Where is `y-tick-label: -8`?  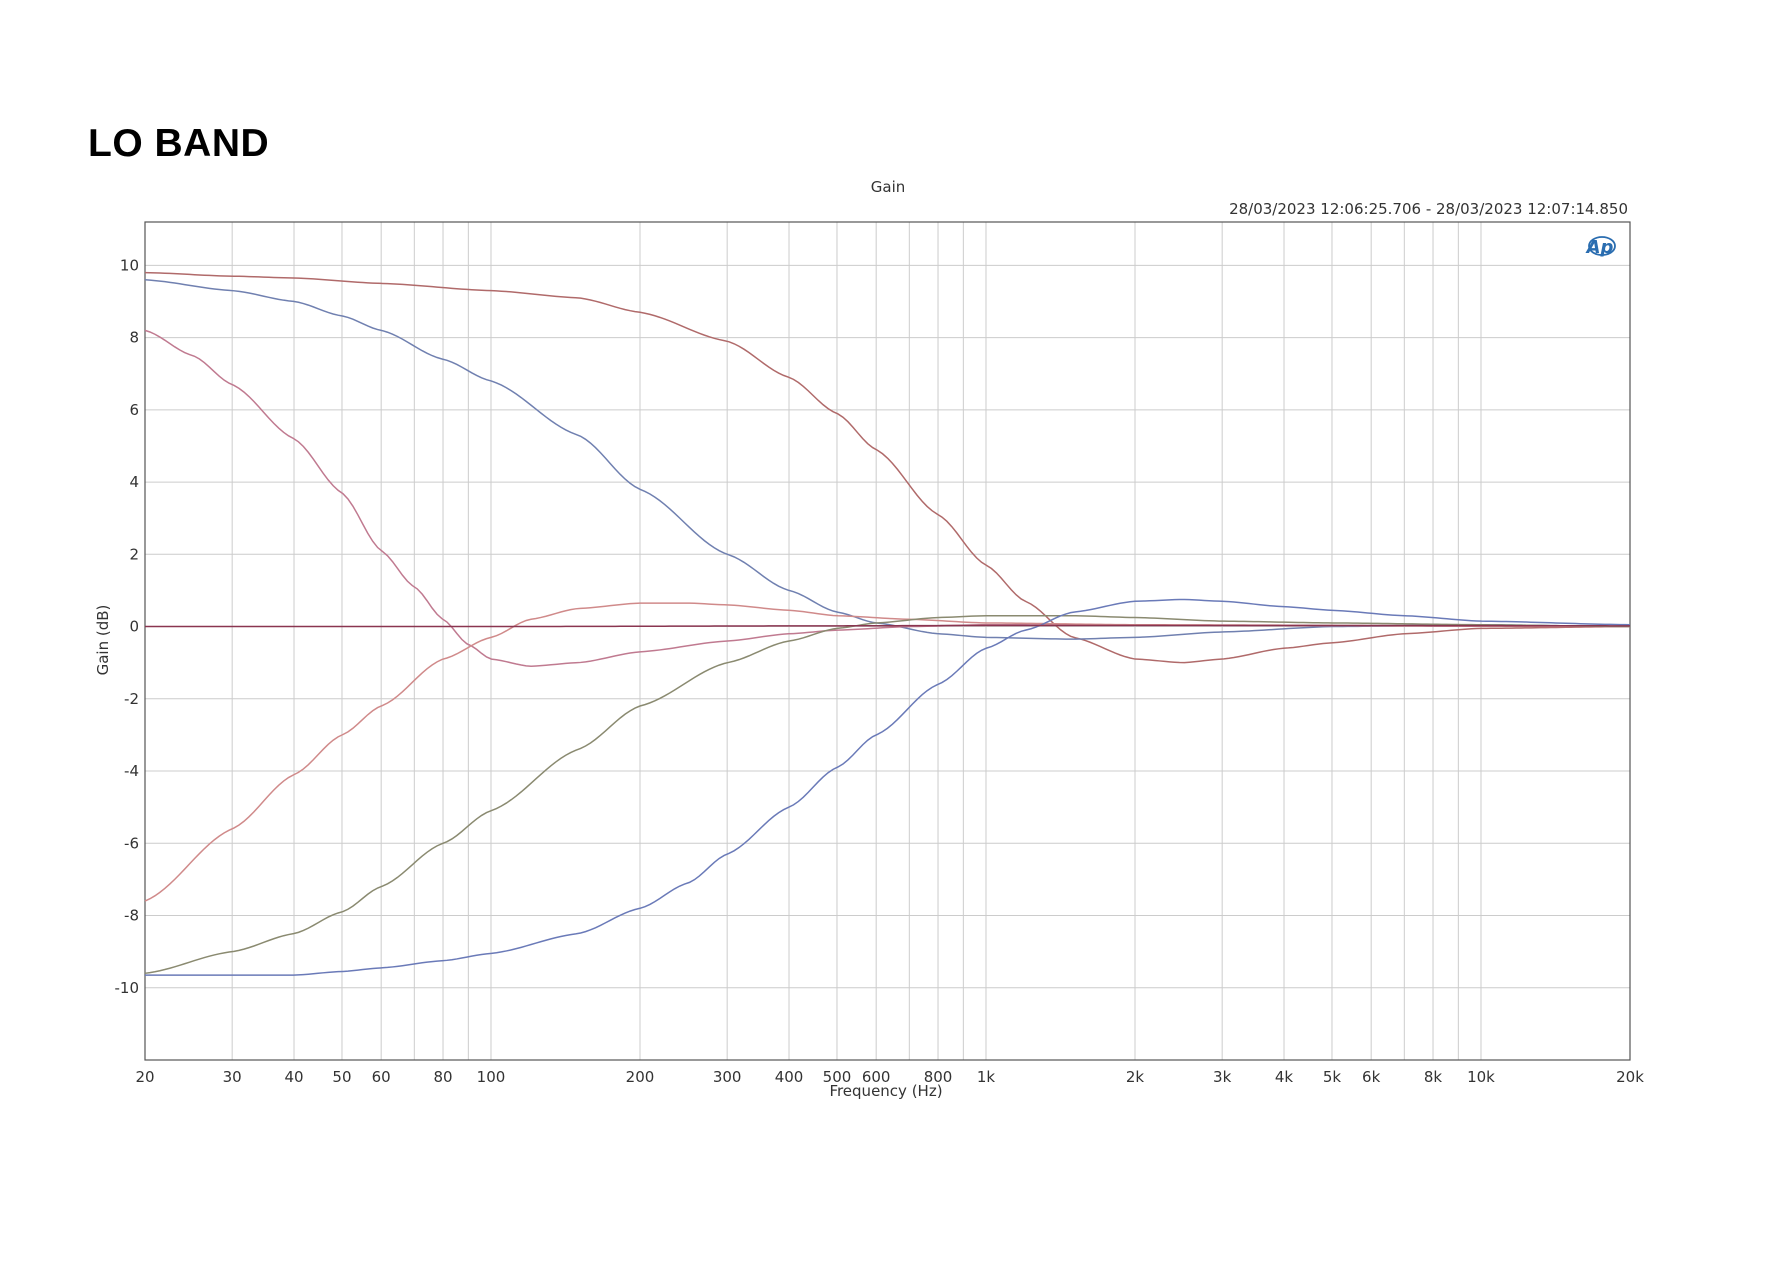 y-tick-label: -8 is located at coordinates (131, 916).